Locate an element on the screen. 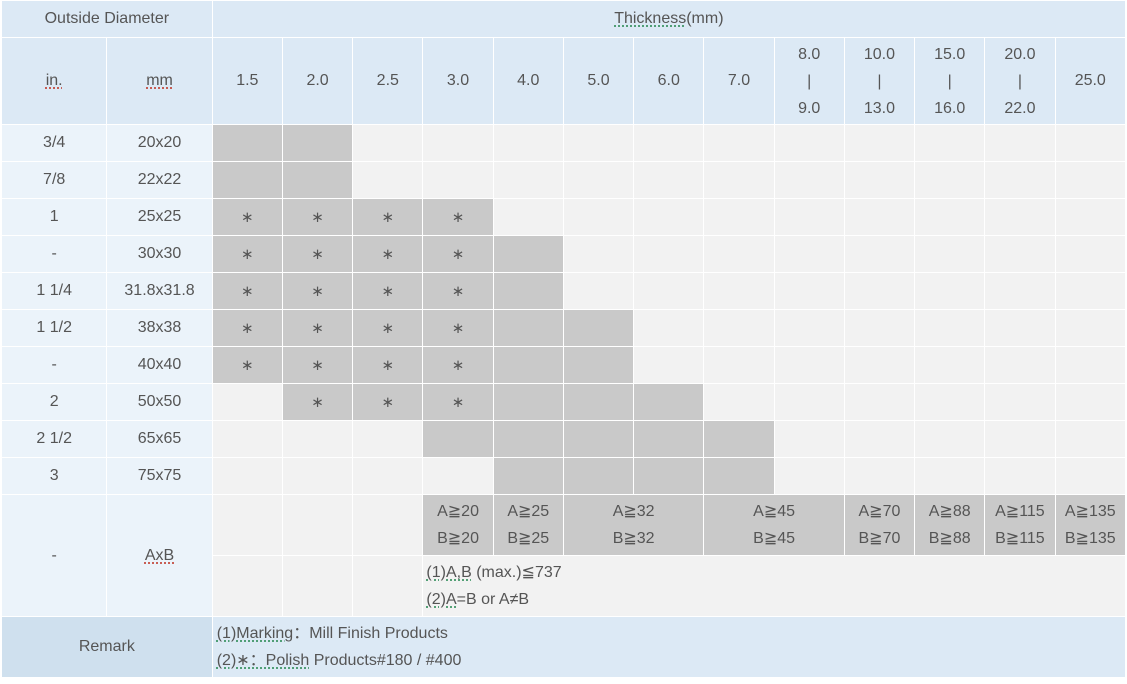 The height and width of the screenshot is (684, 1127). axb-min-b: B≧20 is located at coordinates (458, 538).